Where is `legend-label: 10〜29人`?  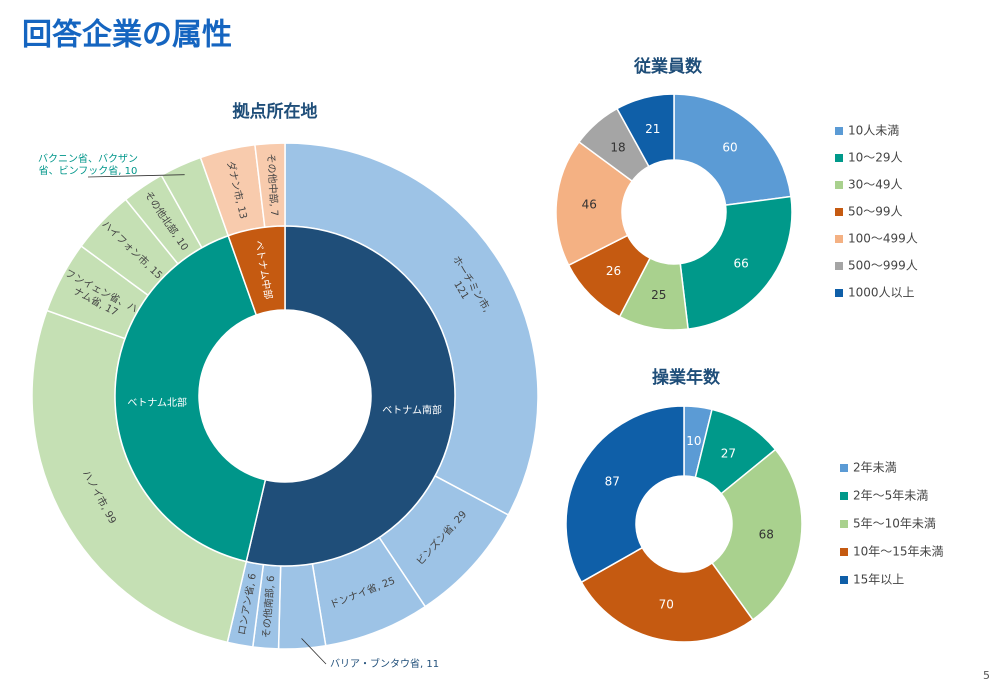
legend-label: 10〜29人 is located at coordinates (875, 158).